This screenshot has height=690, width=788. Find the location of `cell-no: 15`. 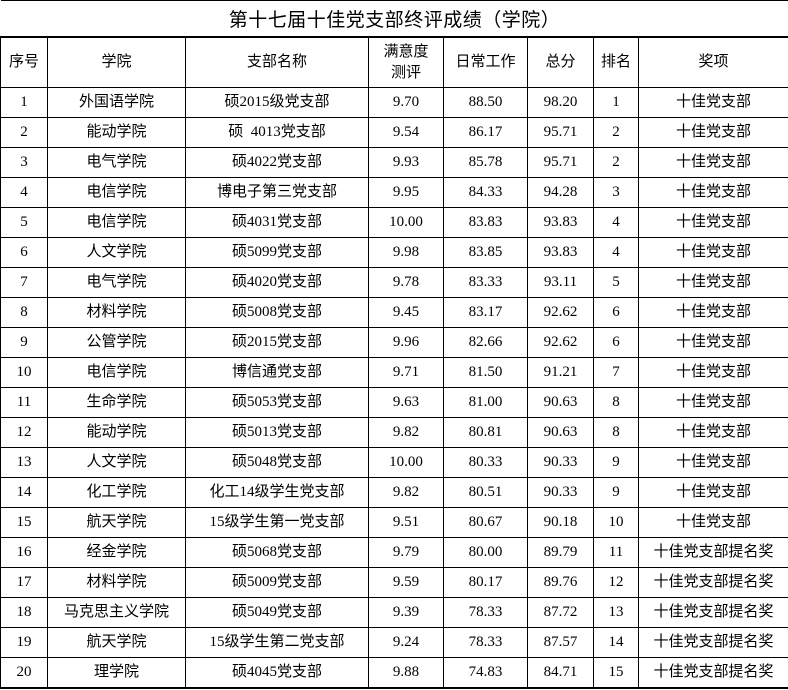

cell-no: 15 is located at coordinates (24, 522).